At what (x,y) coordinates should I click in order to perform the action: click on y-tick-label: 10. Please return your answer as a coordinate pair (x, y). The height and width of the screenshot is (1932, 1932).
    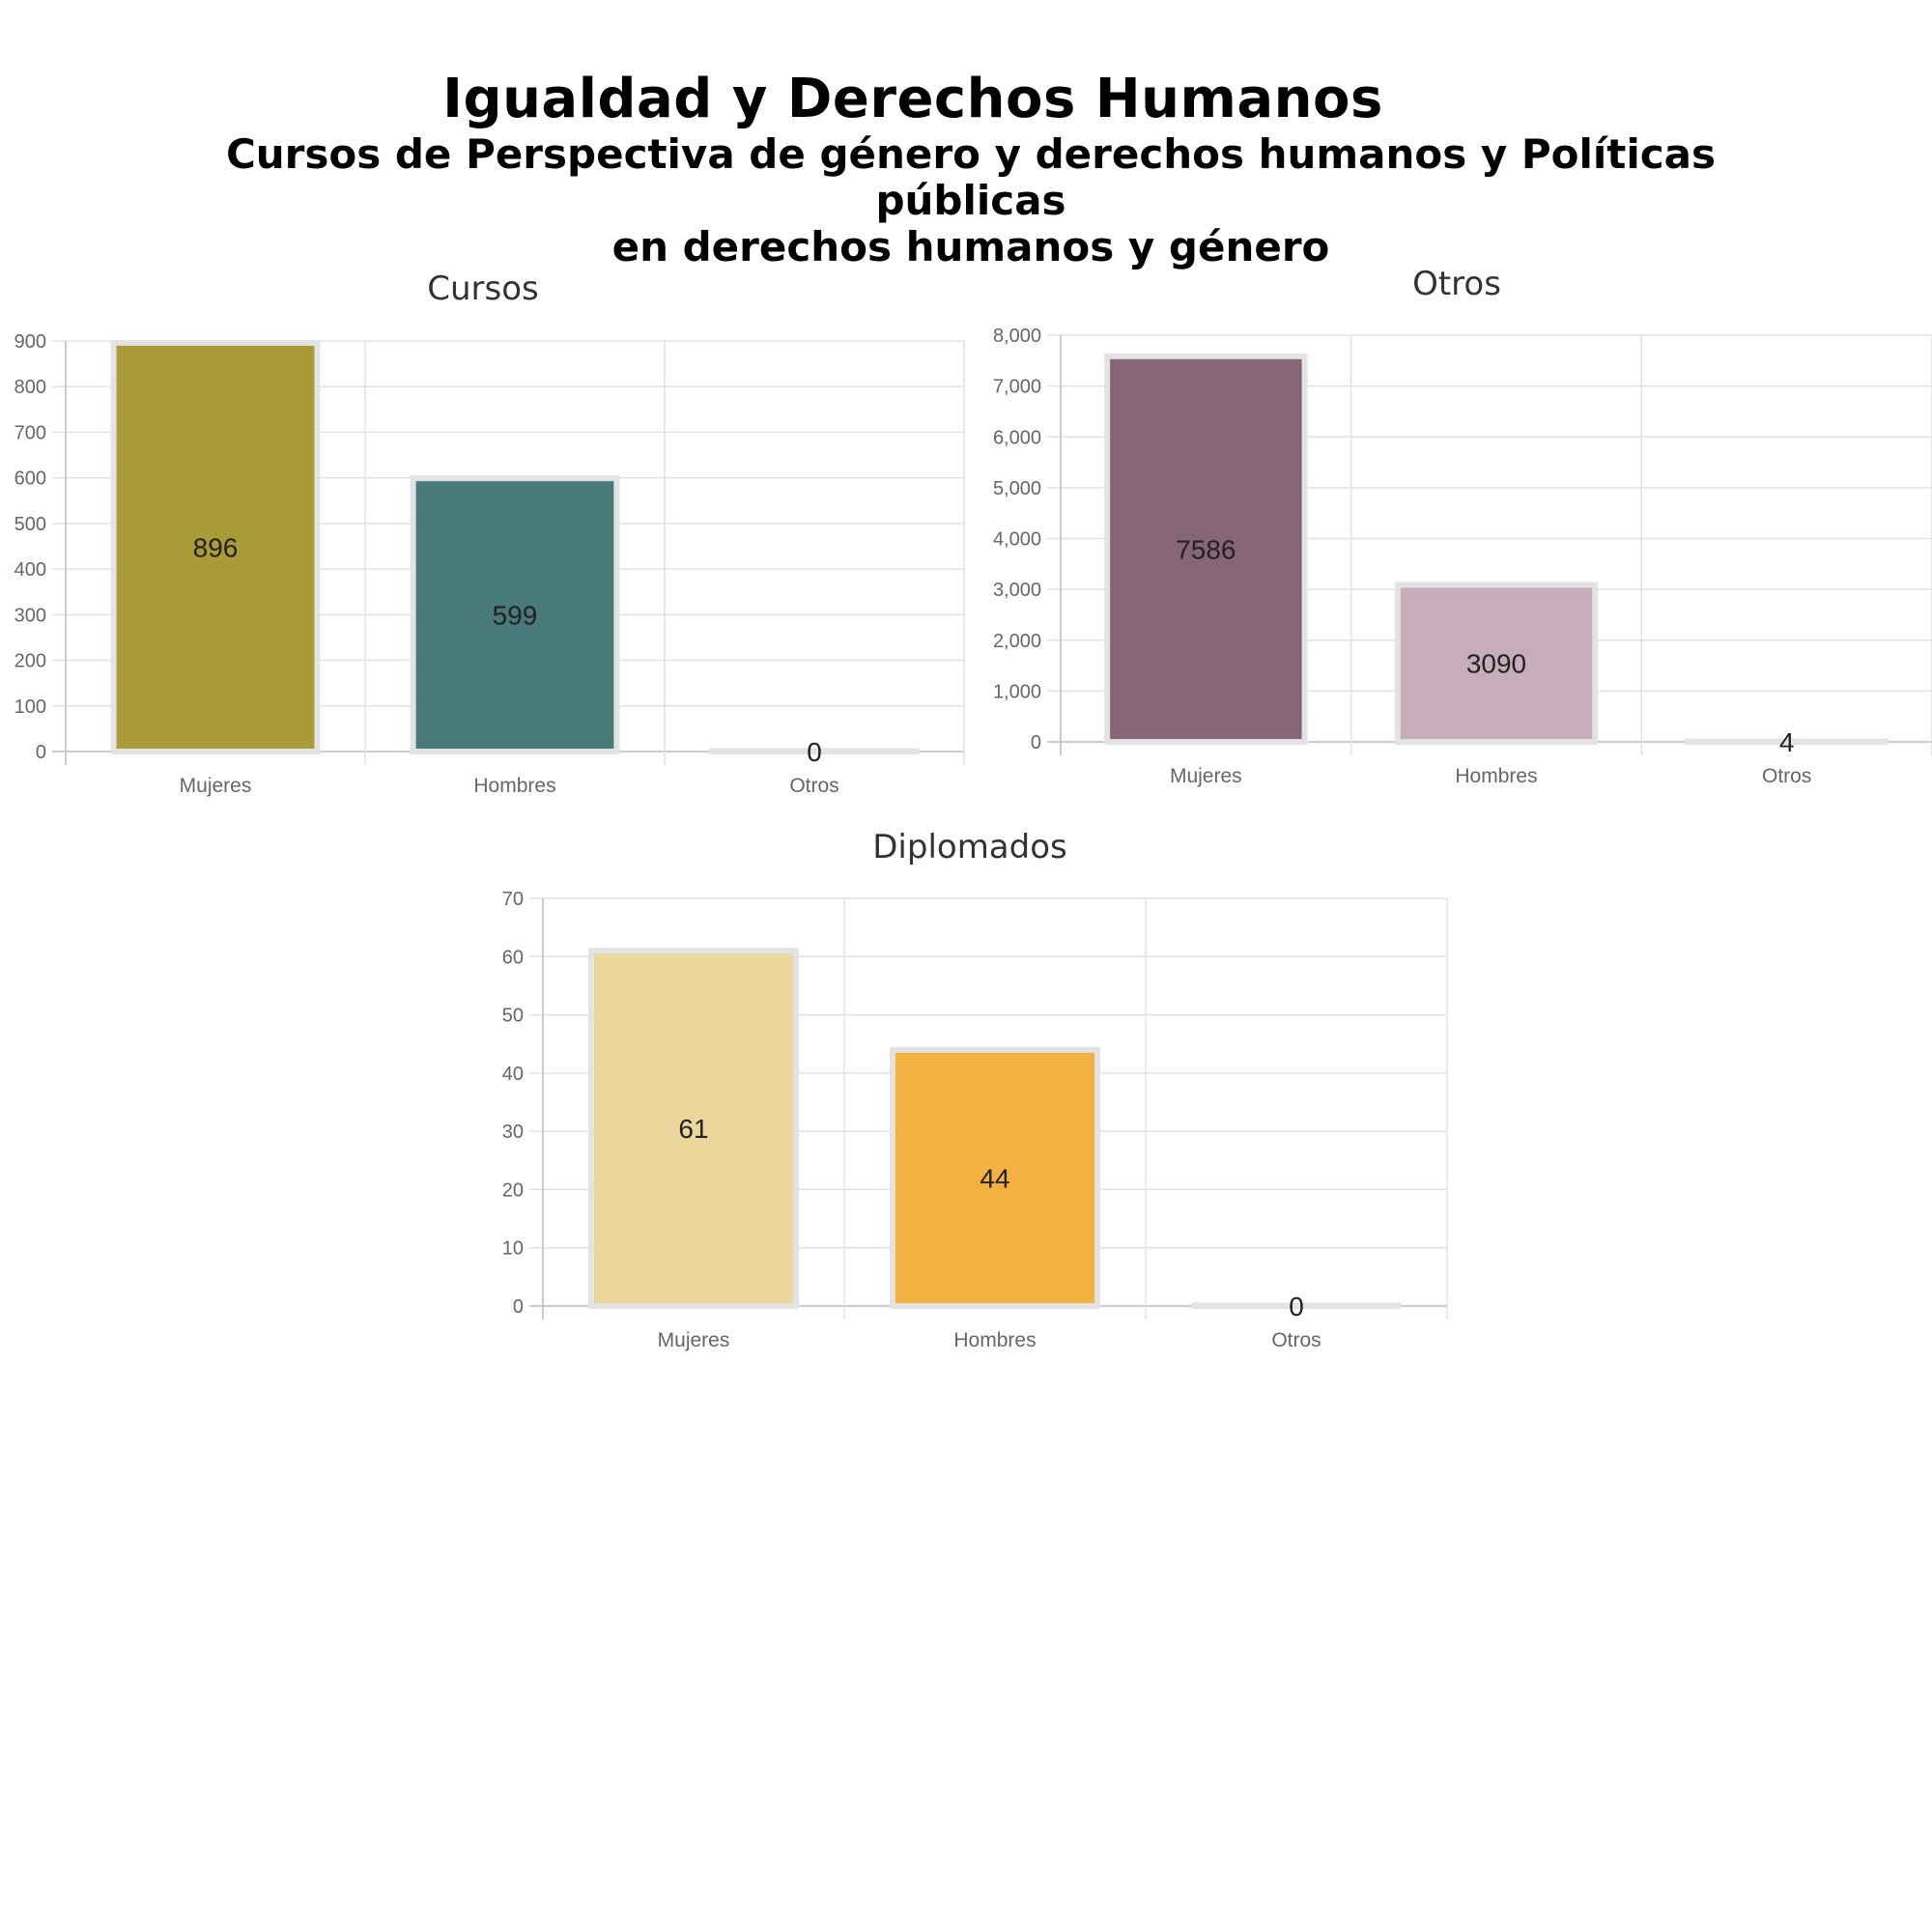
    Looking at the image, I should click on (513, 1249).